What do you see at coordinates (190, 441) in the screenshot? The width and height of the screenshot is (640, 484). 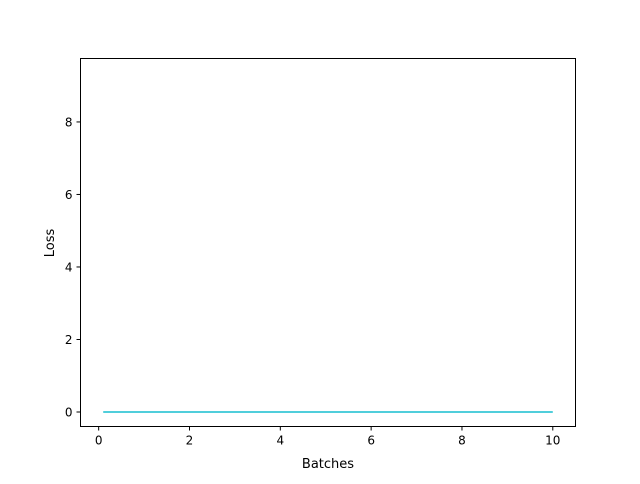 I see `x-tick-label: 2` at bounding box center [190, 441].